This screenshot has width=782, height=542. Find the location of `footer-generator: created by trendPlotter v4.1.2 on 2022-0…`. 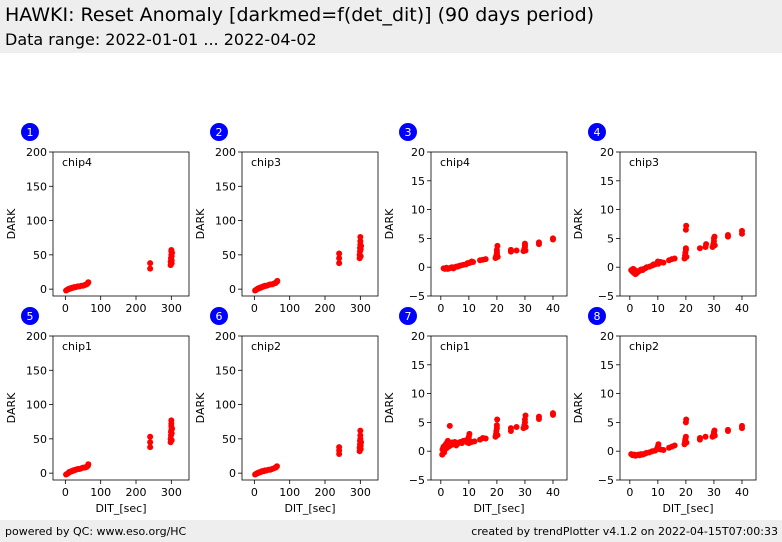

footer-generator: created by trendPlotter v4.1.2 on 2022-0… is located at coordinates (624, 531).